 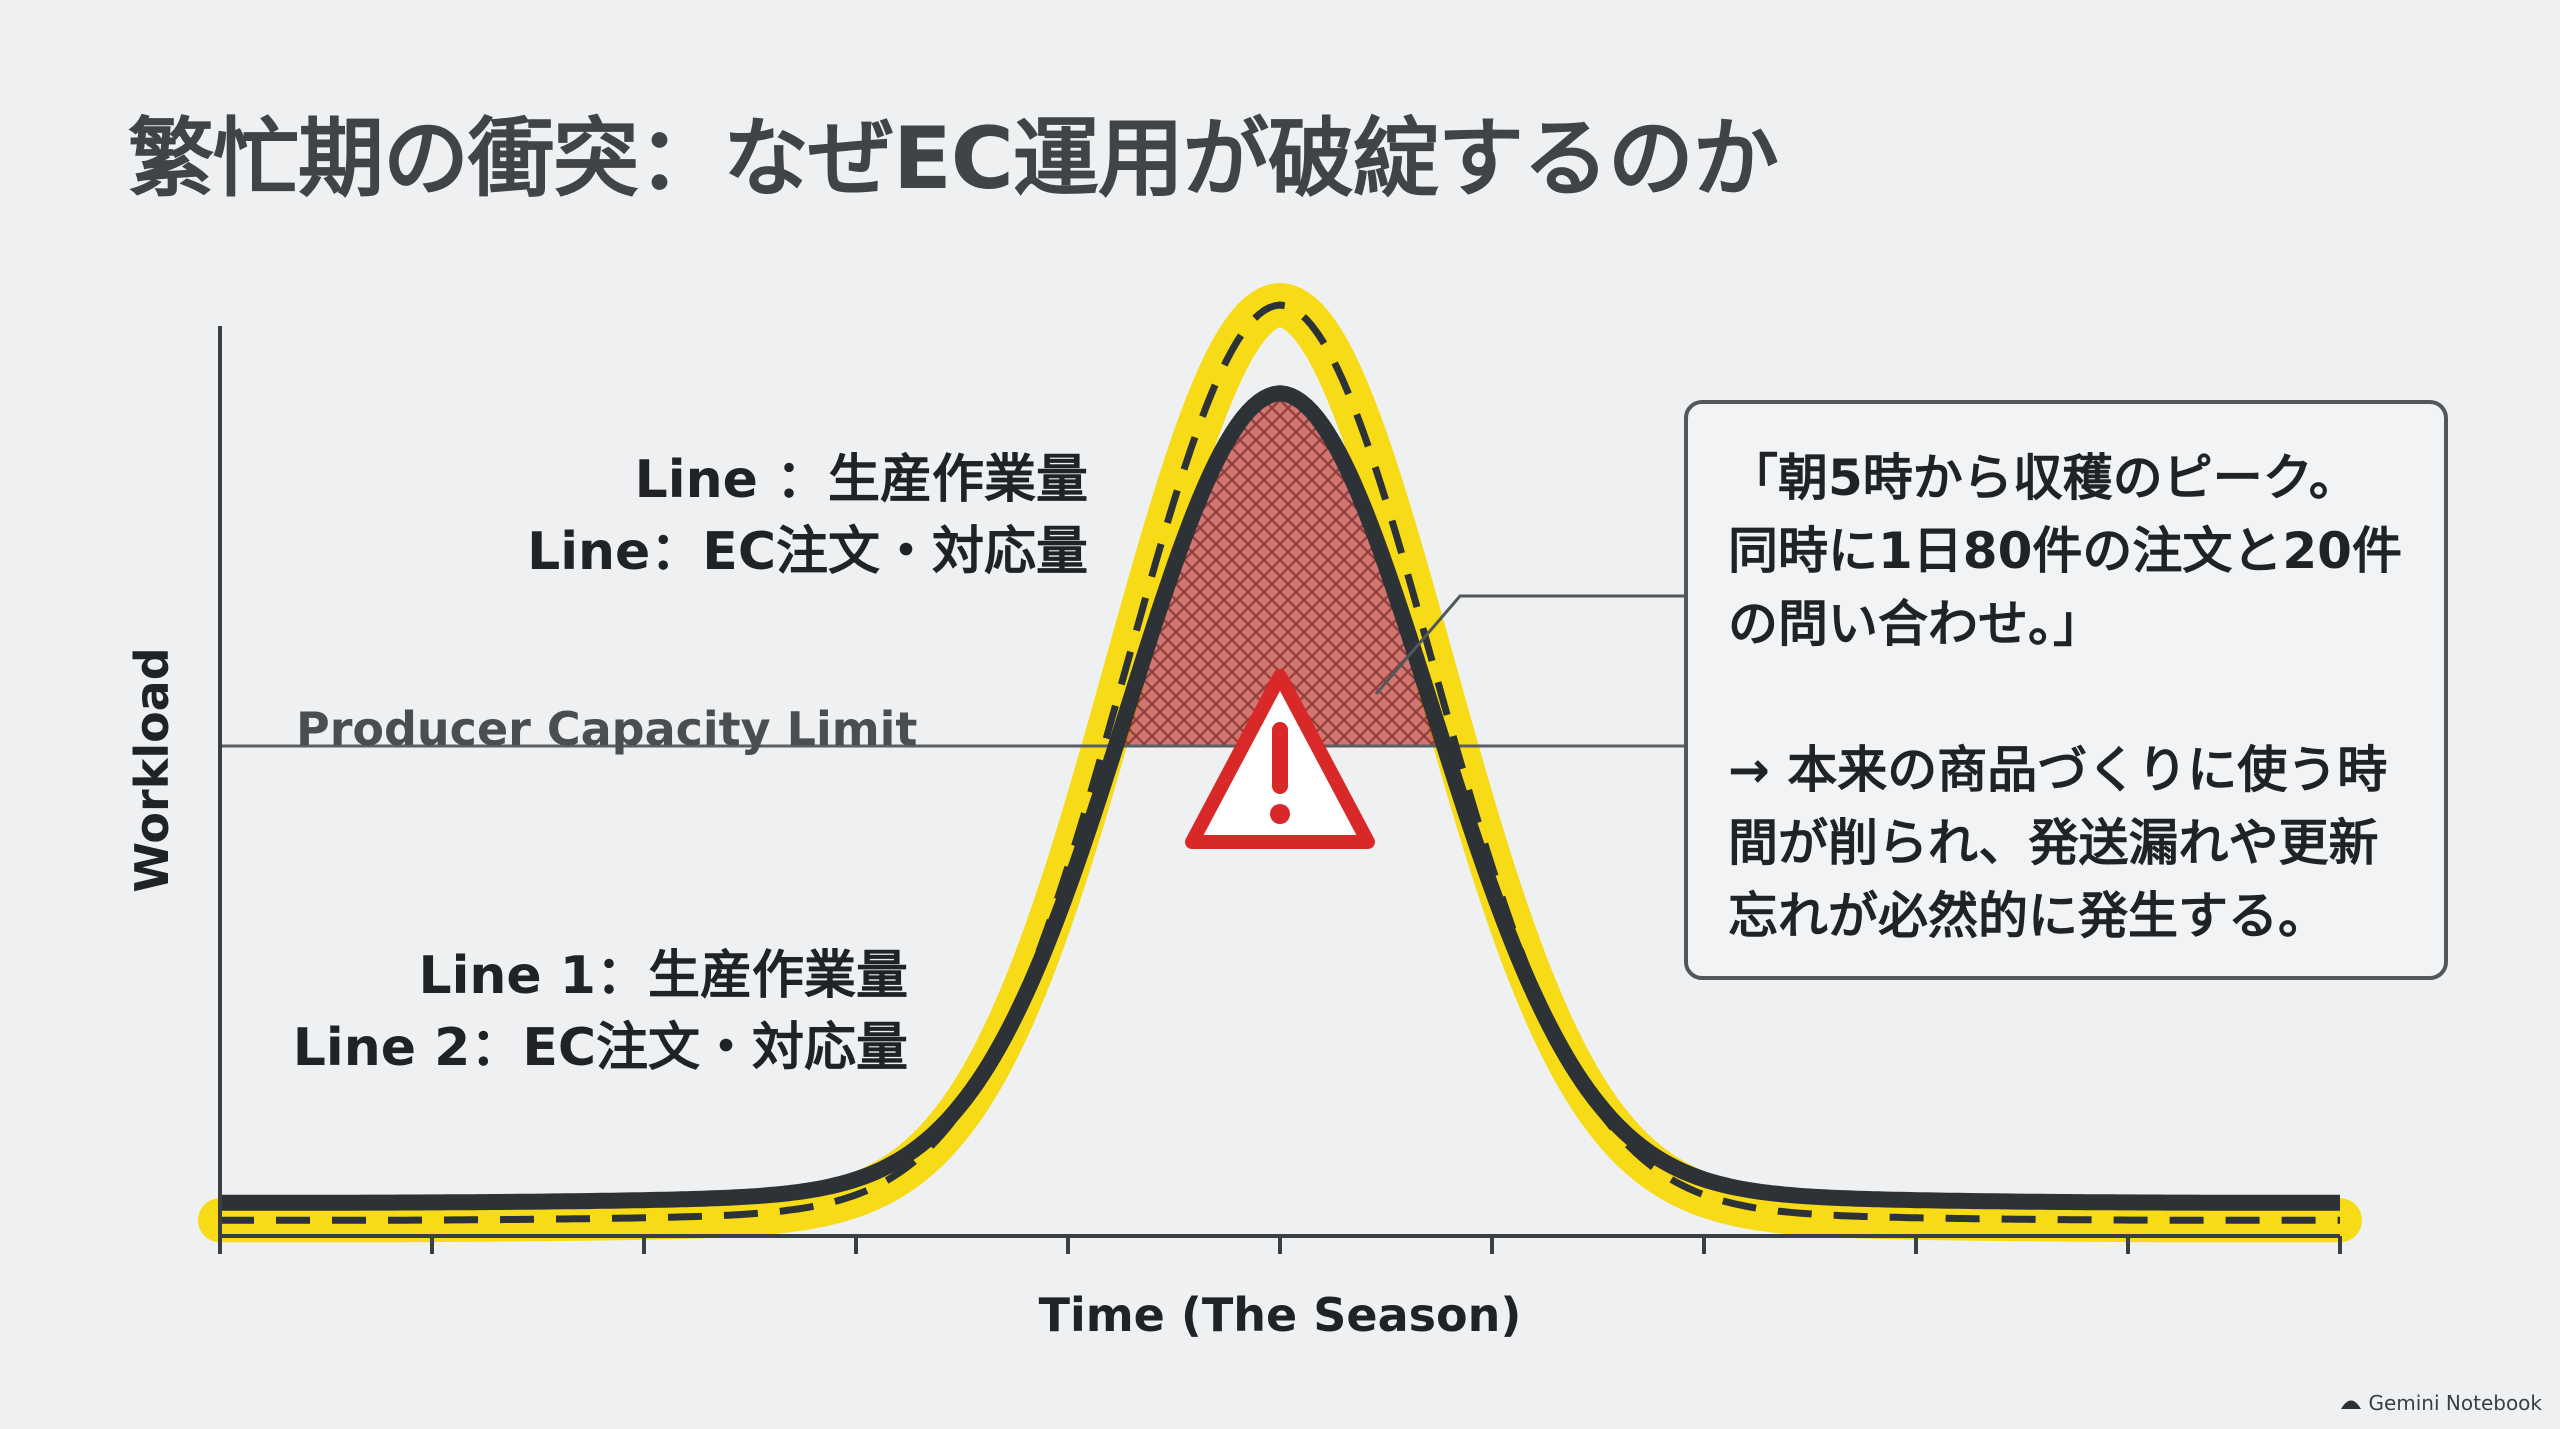 I want to click on callout-quote: 「朝5時から収穫のピーク。同時に1日80件の注文と20件の問い合わせ。」, so click(x=2065, y=551).